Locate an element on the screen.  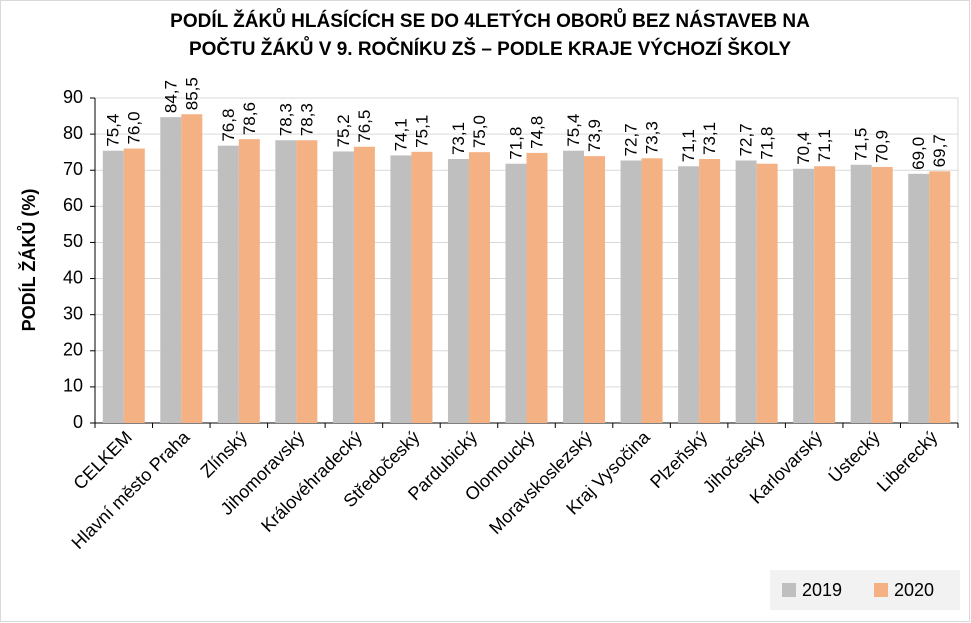
legend-box is located at coordinates (865, 590).